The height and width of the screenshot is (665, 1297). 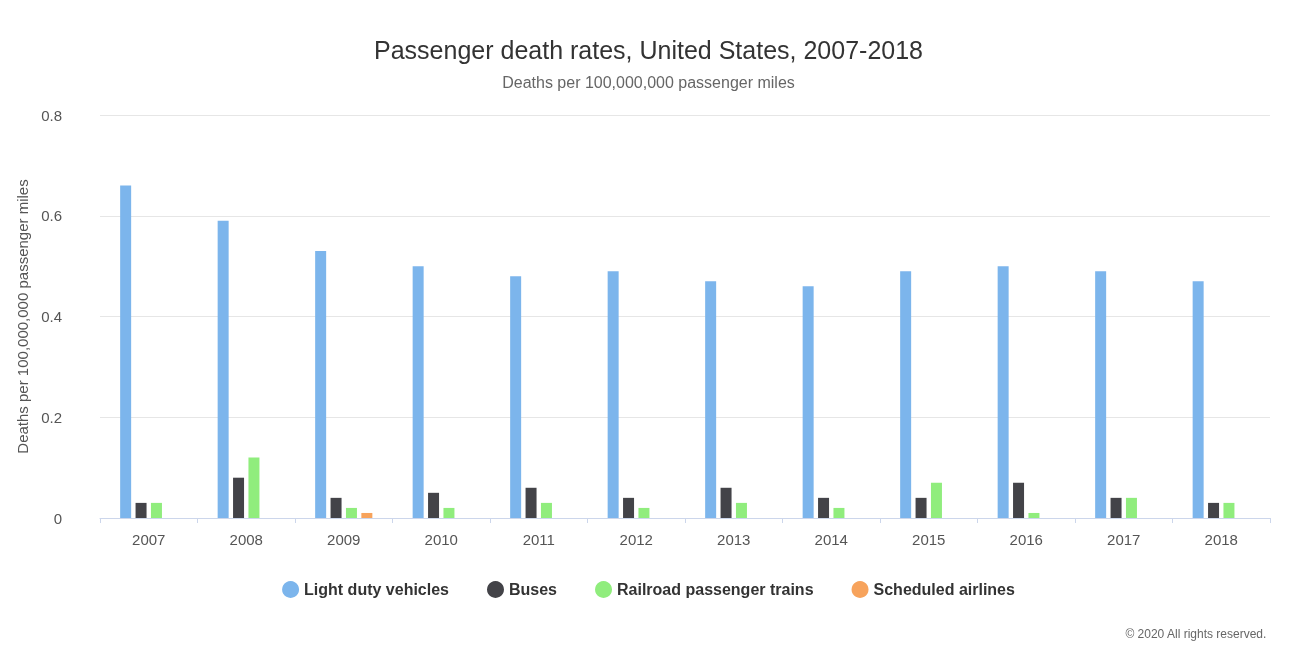 What do you see at coordinates (636, 539) in the screenshot?
I see `x-tick-label: 2012` at bounding box center [636, 539].